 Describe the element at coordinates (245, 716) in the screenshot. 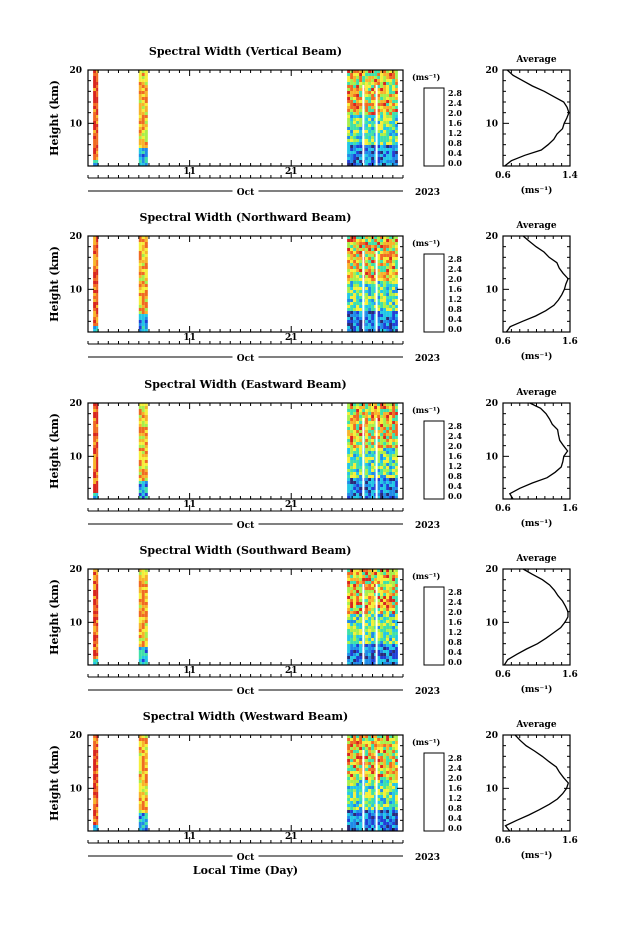

I see `panel-title: Spectral Width (Westward Beam)` at that location.